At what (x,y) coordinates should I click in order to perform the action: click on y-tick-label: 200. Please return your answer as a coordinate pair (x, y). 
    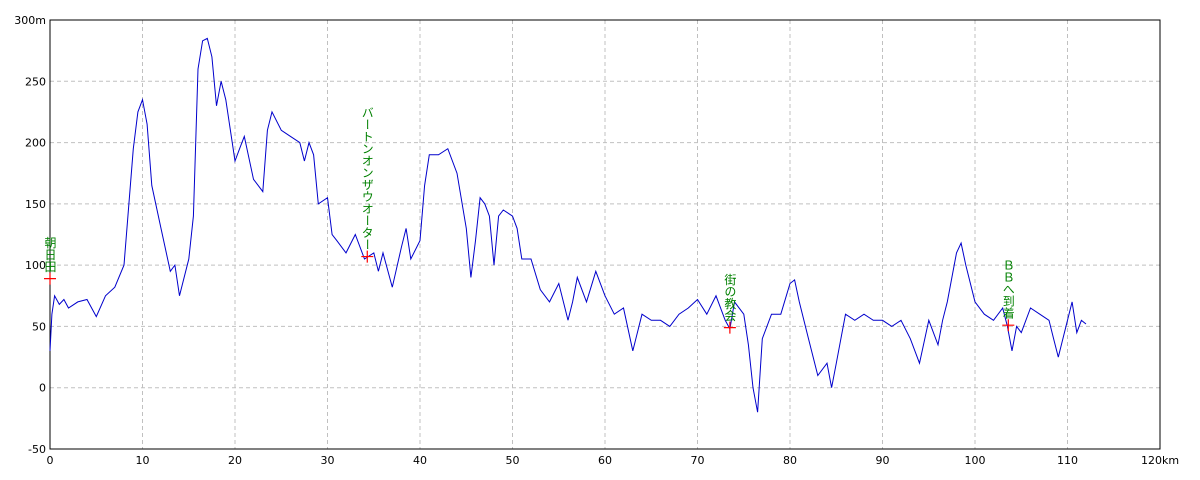
    Looking at the image, I should click on (35, 143).